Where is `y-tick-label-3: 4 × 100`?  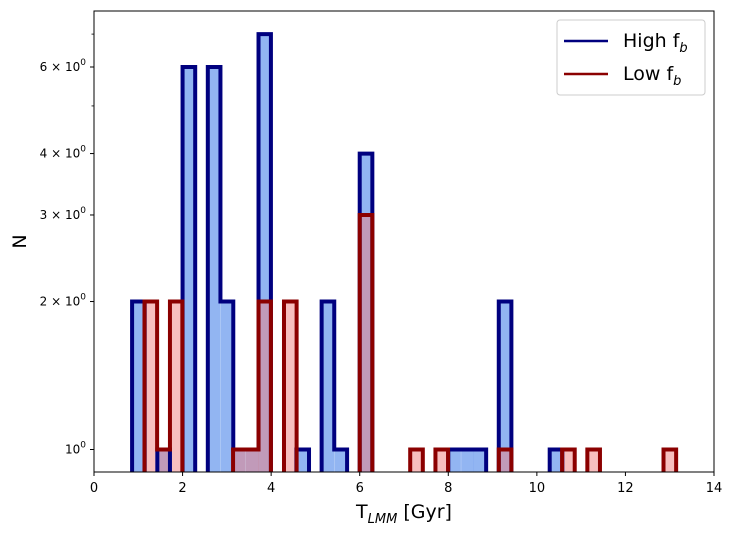 y-tick-label-3: 4 × 100 is located at coordinates (63, 153).